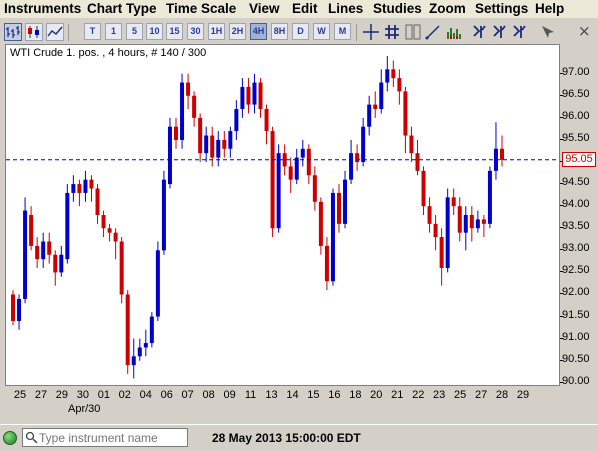  What do you see at coordinates (576, 93) in the screenshot?
I see `y-tick-label: 96.50` at bounding box center [576, 93].